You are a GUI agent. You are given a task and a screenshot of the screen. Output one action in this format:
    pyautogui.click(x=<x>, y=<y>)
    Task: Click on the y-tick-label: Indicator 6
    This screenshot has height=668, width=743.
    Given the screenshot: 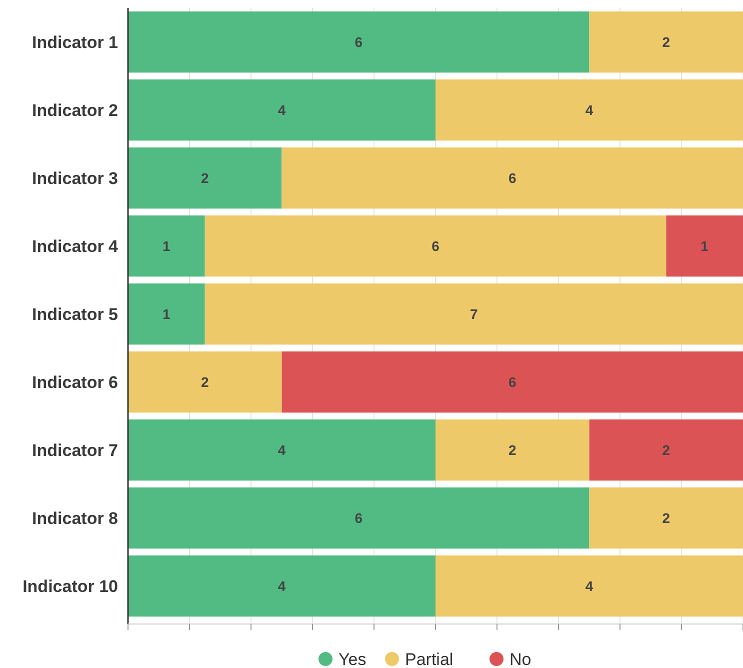 What is the action you would take?
    pyautogui.click(x=75, y=382)
    